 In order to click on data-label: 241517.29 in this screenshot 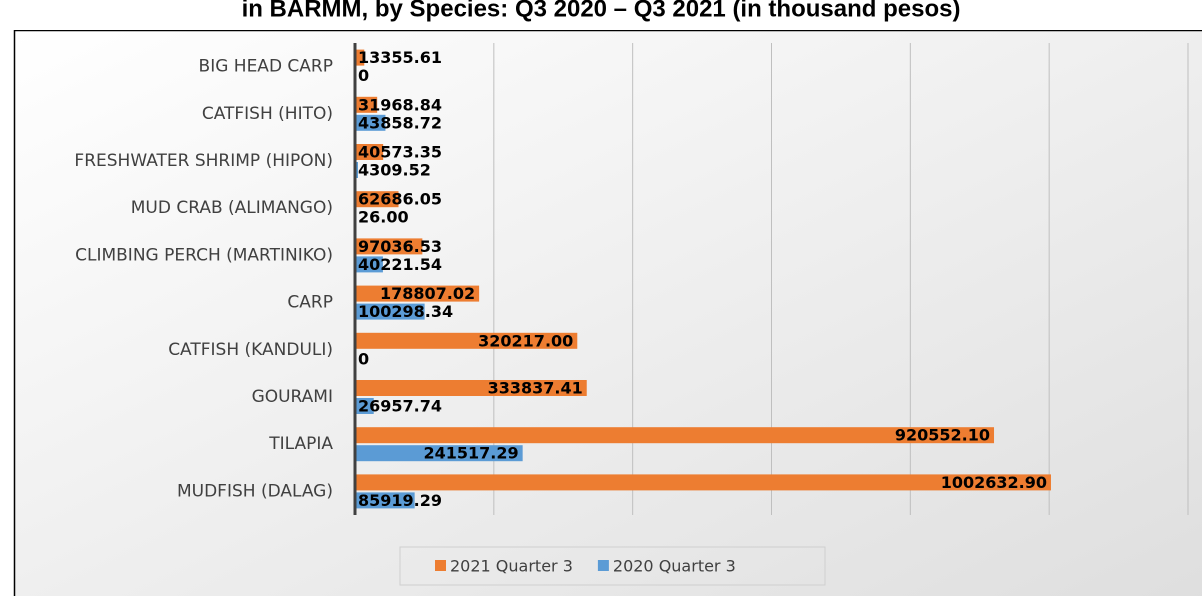, I will do `click(471, 453)`.